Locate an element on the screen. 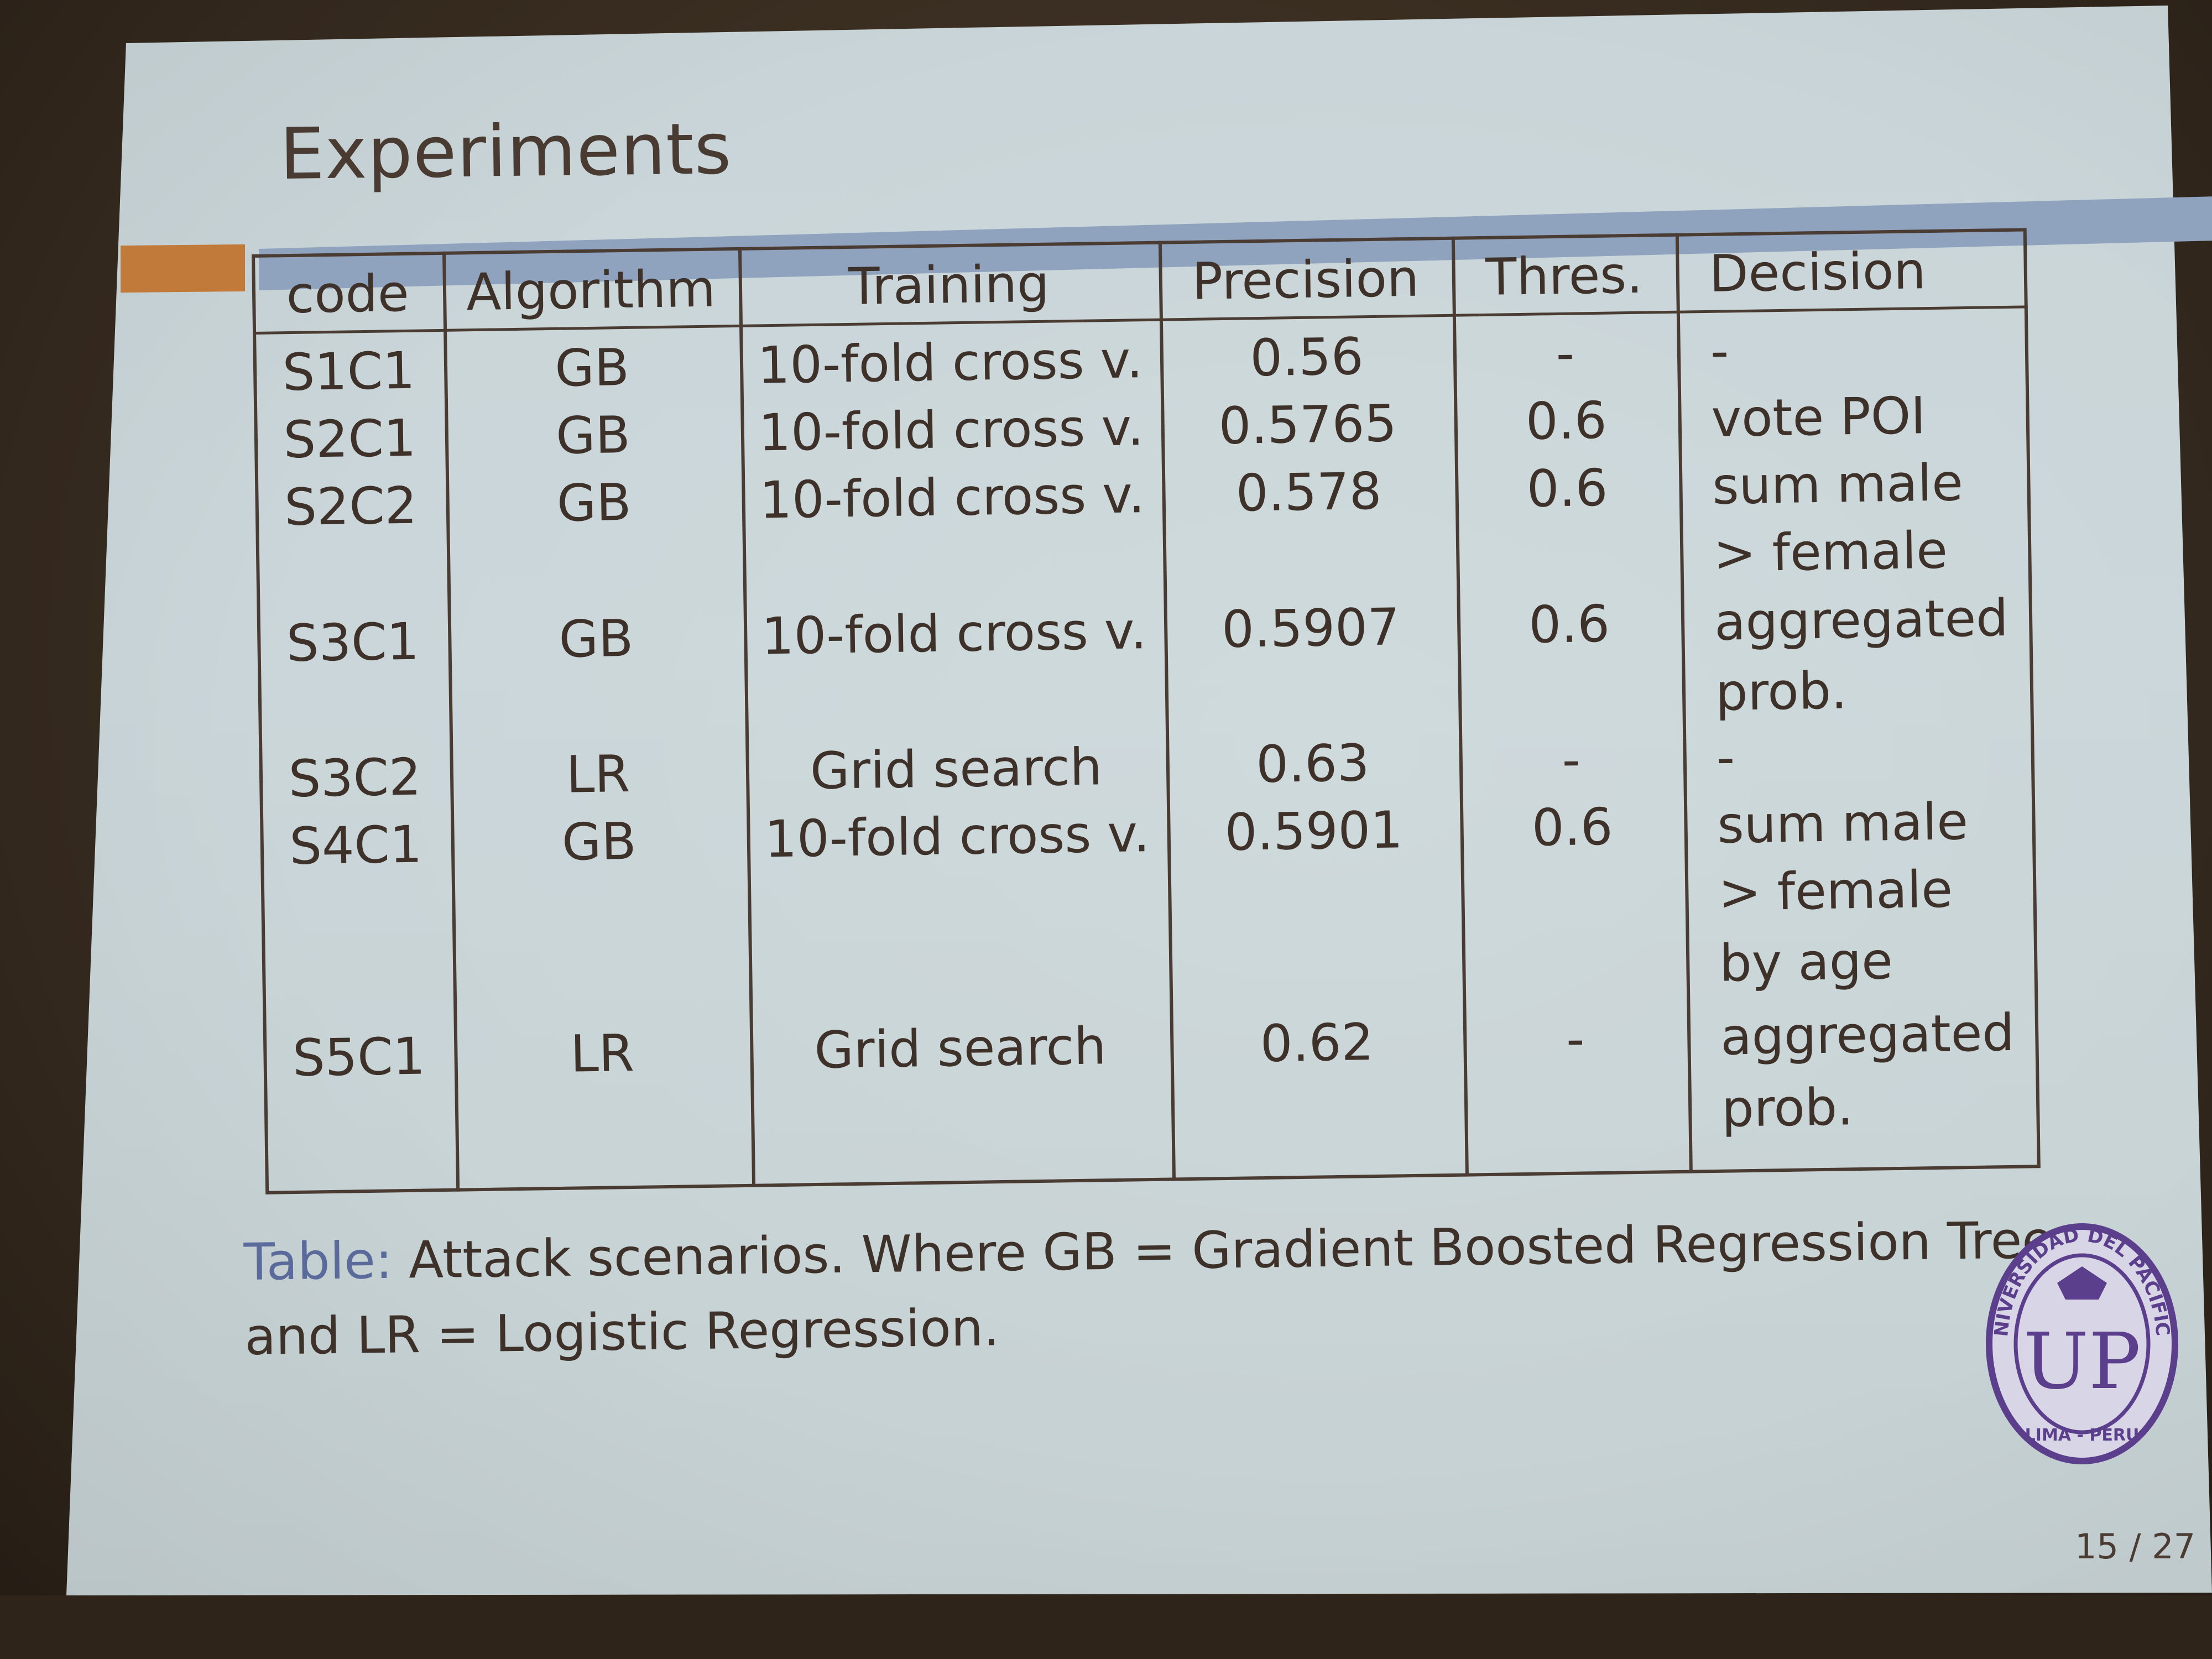 The width and height of the screenshot is (2212, 1659). row-7-algorithm: LR is located at coordinates (602, 1054).